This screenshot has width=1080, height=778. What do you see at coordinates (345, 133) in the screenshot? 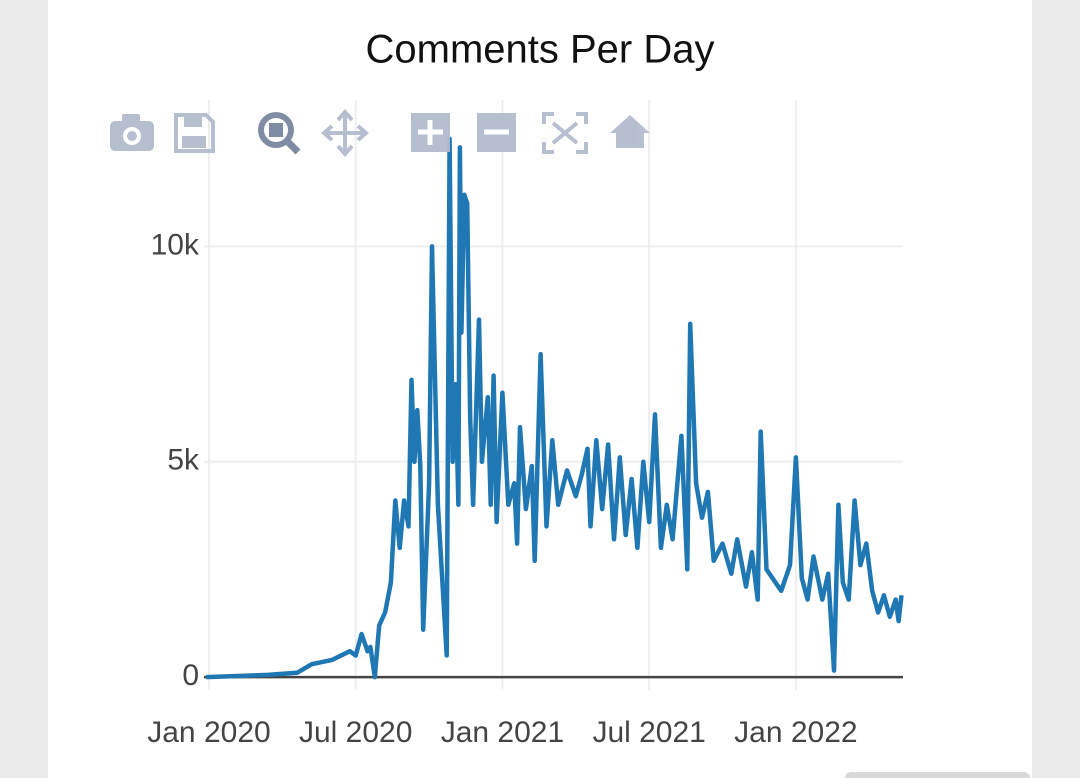
I see `pan-icon` at bounding box center [345, 133].